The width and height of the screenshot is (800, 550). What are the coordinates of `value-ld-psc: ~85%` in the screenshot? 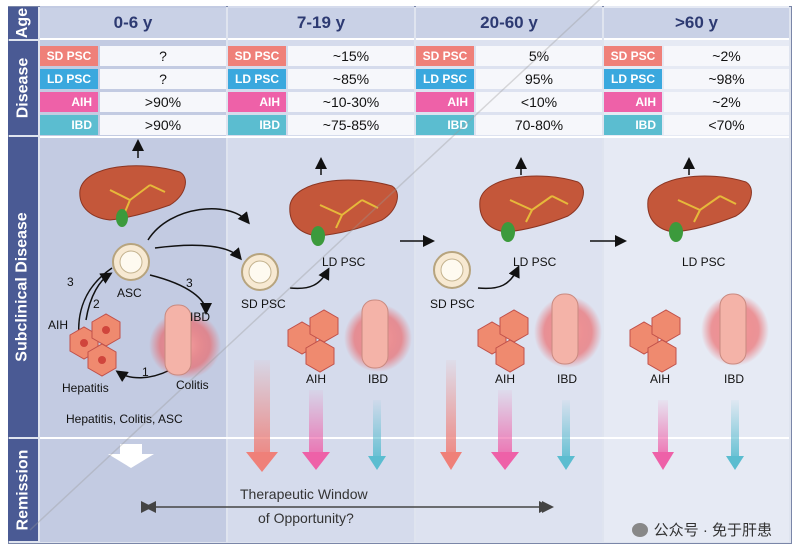 It's located at (351, 79).